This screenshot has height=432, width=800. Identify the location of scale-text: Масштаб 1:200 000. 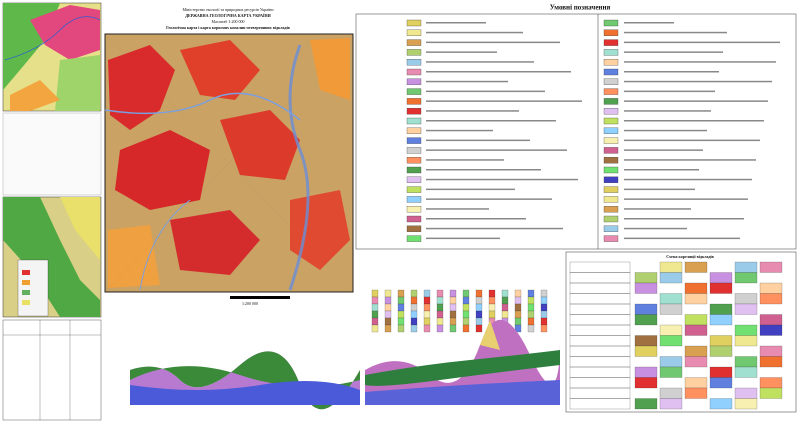
(228, 21).